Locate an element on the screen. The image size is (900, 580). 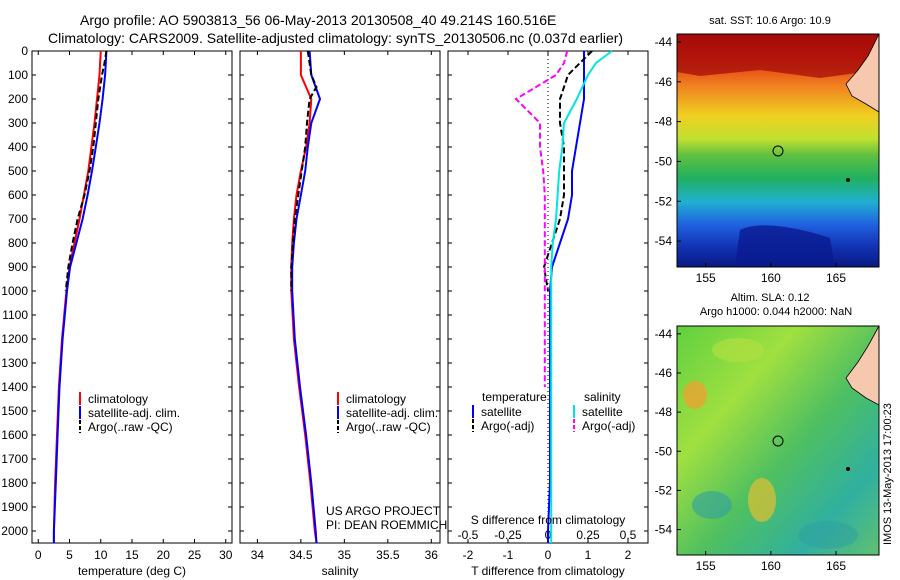
sla-argo-marker is located at coordinates (778, 441).